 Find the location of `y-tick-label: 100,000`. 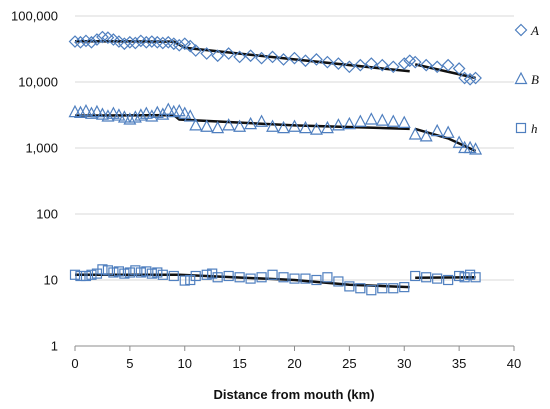

y-tick-label: 100,000 is located at coordinates (34, 16).